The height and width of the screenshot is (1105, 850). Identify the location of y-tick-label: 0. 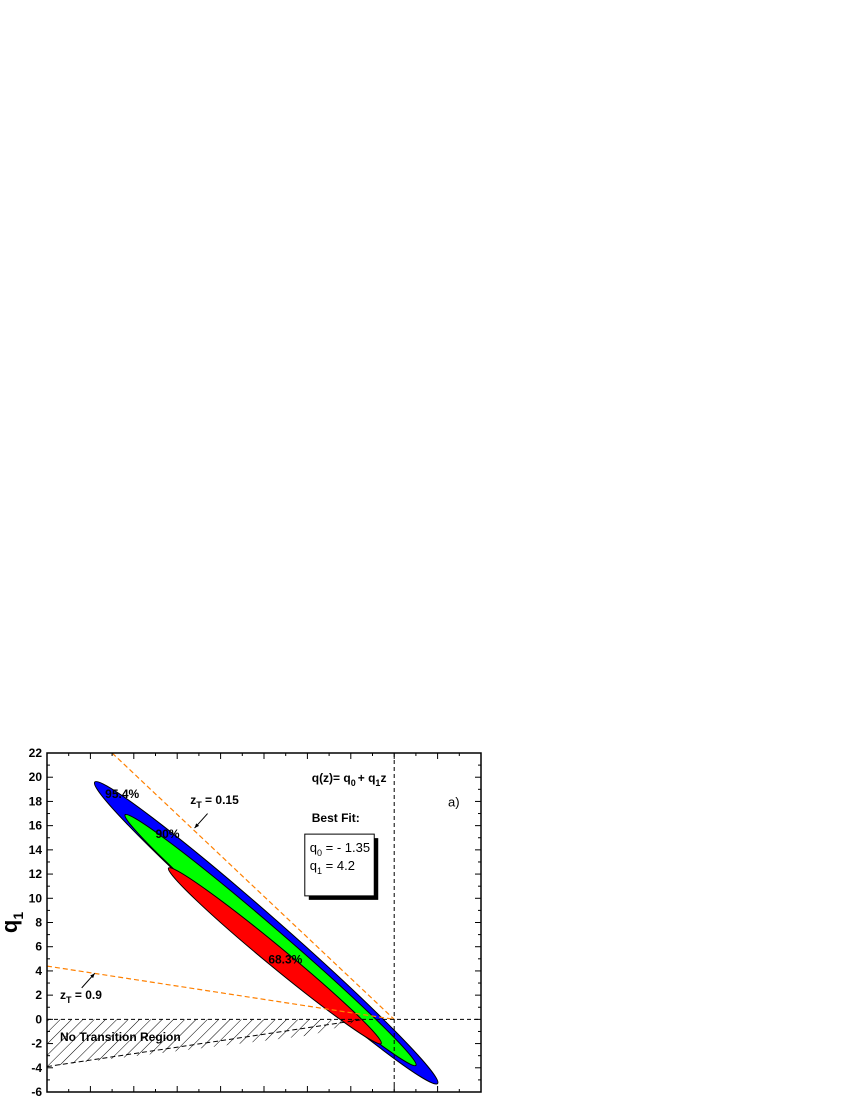
(38, 1019).